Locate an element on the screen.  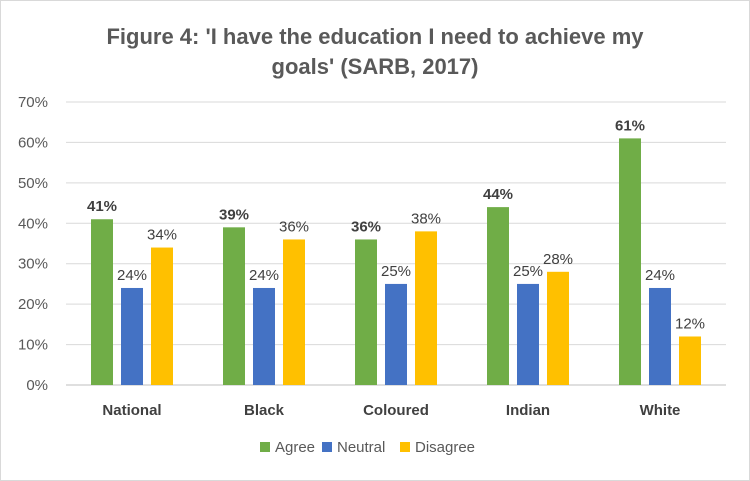
x-axis-categories: National Black Coloured Indian White is located at coordinates (391, 410).